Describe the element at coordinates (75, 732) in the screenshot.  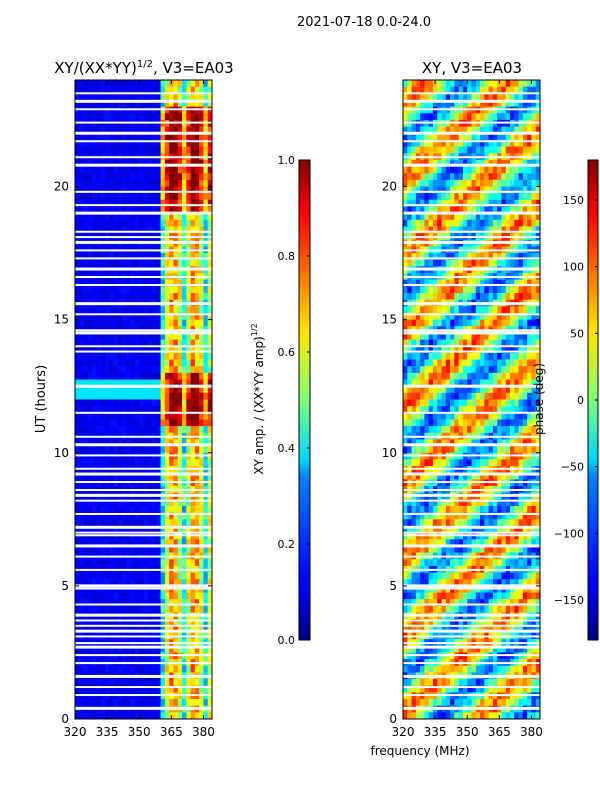
I see `x-tick-label: 320` at that location.